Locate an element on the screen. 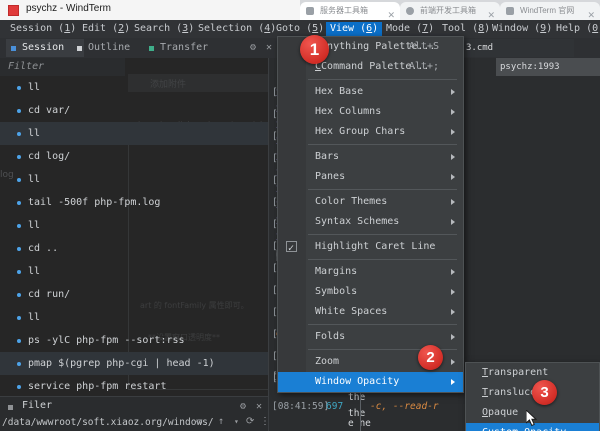 The width and height of the screenshot is (600, 431). menu-search: Search (3) is located at coordinates (164, 28).